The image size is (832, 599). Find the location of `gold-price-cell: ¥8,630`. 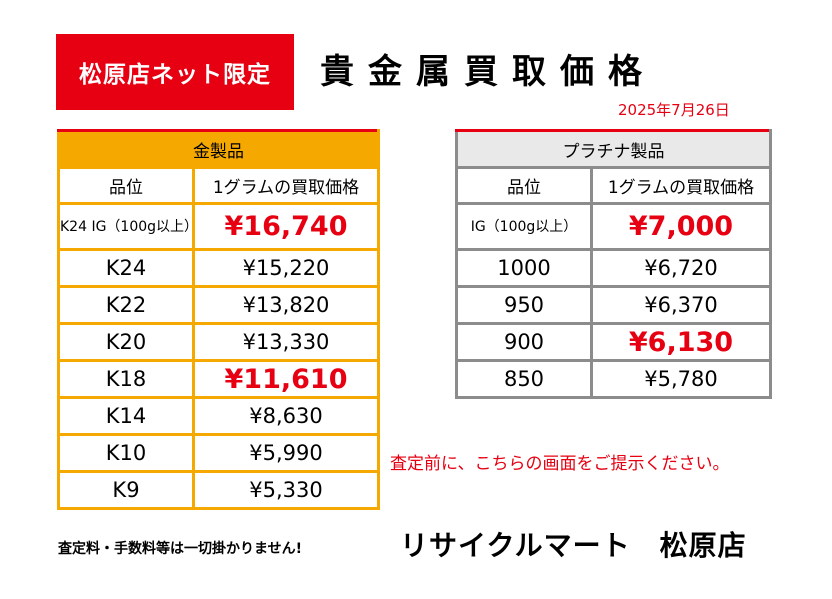

gold-price-cell: ¥8,630 is located at coordinates (286, 416).